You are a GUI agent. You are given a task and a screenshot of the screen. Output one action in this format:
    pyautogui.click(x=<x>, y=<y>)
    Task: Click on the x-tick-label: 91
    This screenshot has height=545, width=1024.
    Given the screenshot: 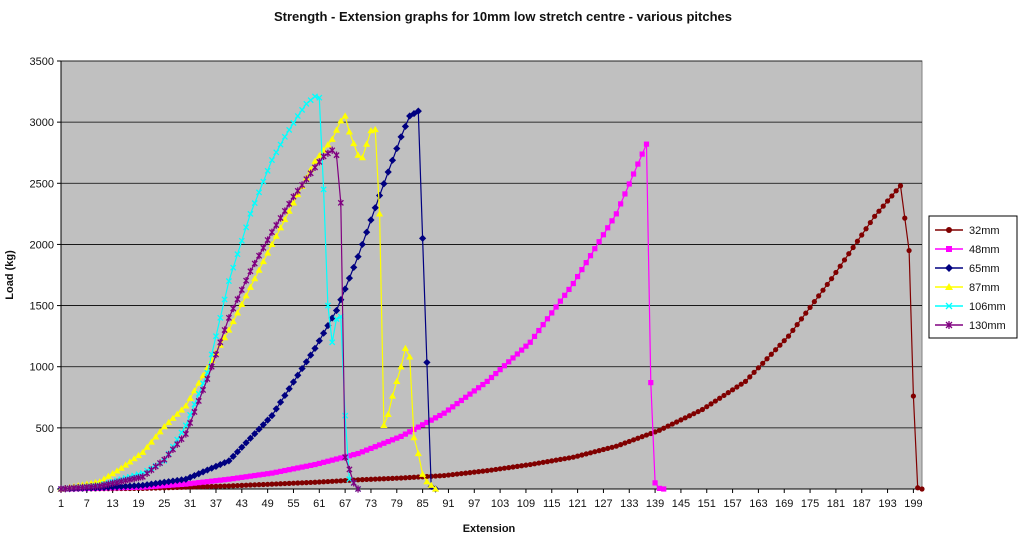 What is the action you would take?
    pyautogui.click(x=448, y=504)
    